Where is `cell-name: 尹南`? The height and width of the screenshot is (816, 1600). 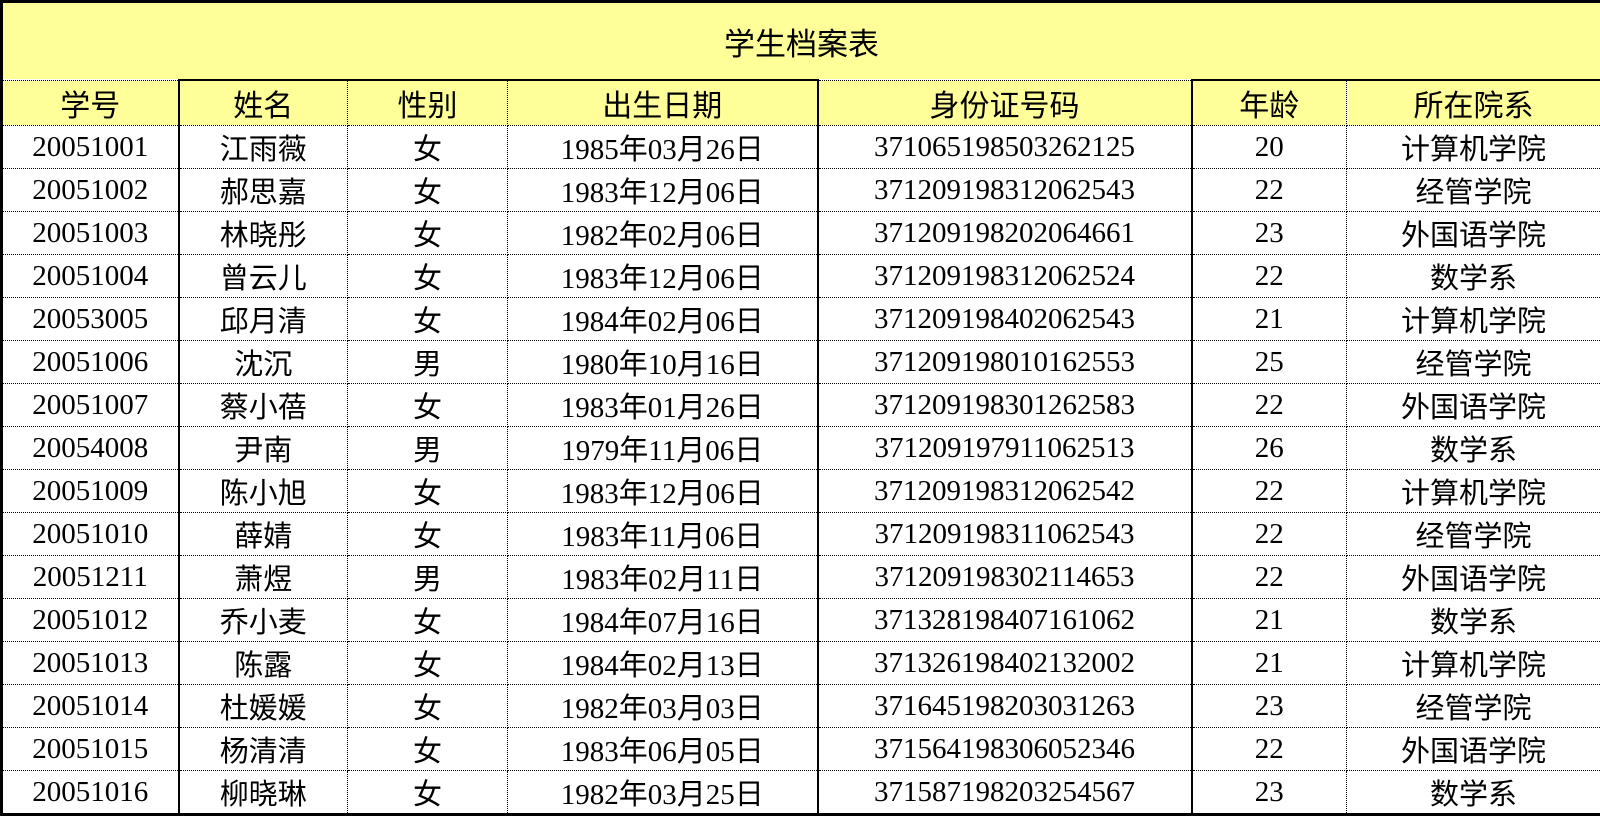
cell-name: 尹南 is located at coordinates (263, 448).